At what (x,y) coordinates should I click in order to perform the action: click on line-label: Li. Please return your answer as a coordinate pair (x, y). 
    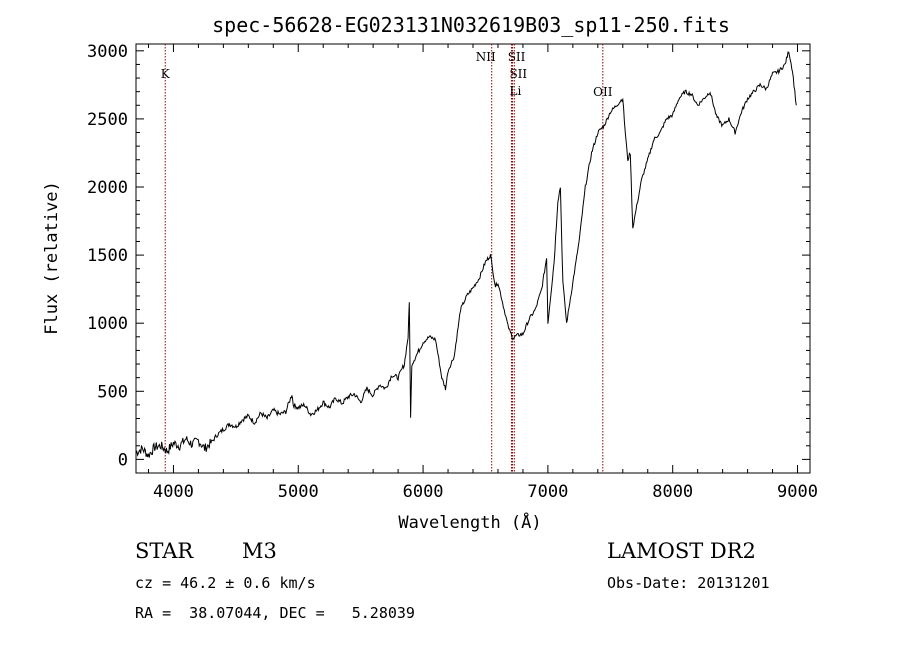
    Looking at the image, I should click on (516, 91).